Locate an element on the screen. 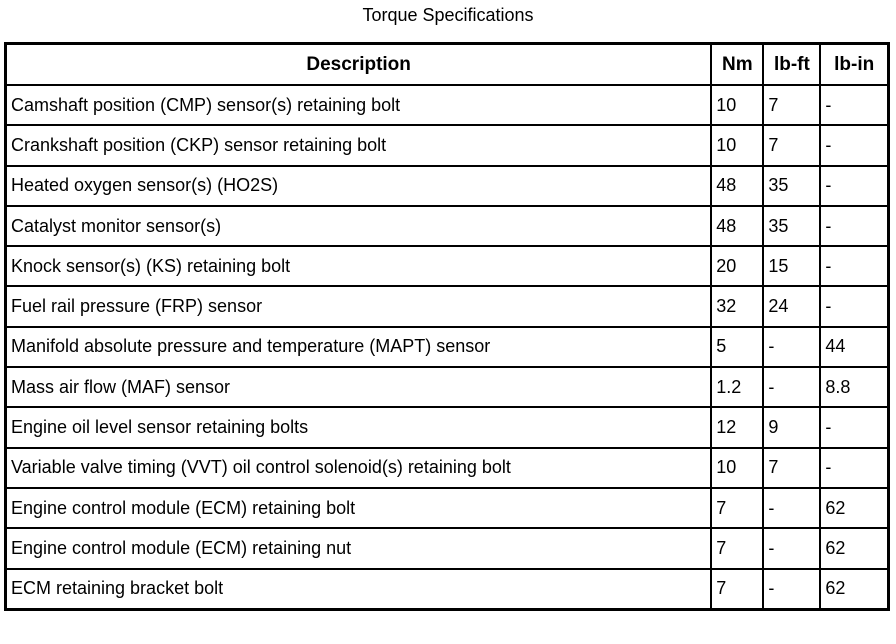 This screenshot has width=896, height=644. cell-lb-in: 8.8 is located at coordinates (854, 387).